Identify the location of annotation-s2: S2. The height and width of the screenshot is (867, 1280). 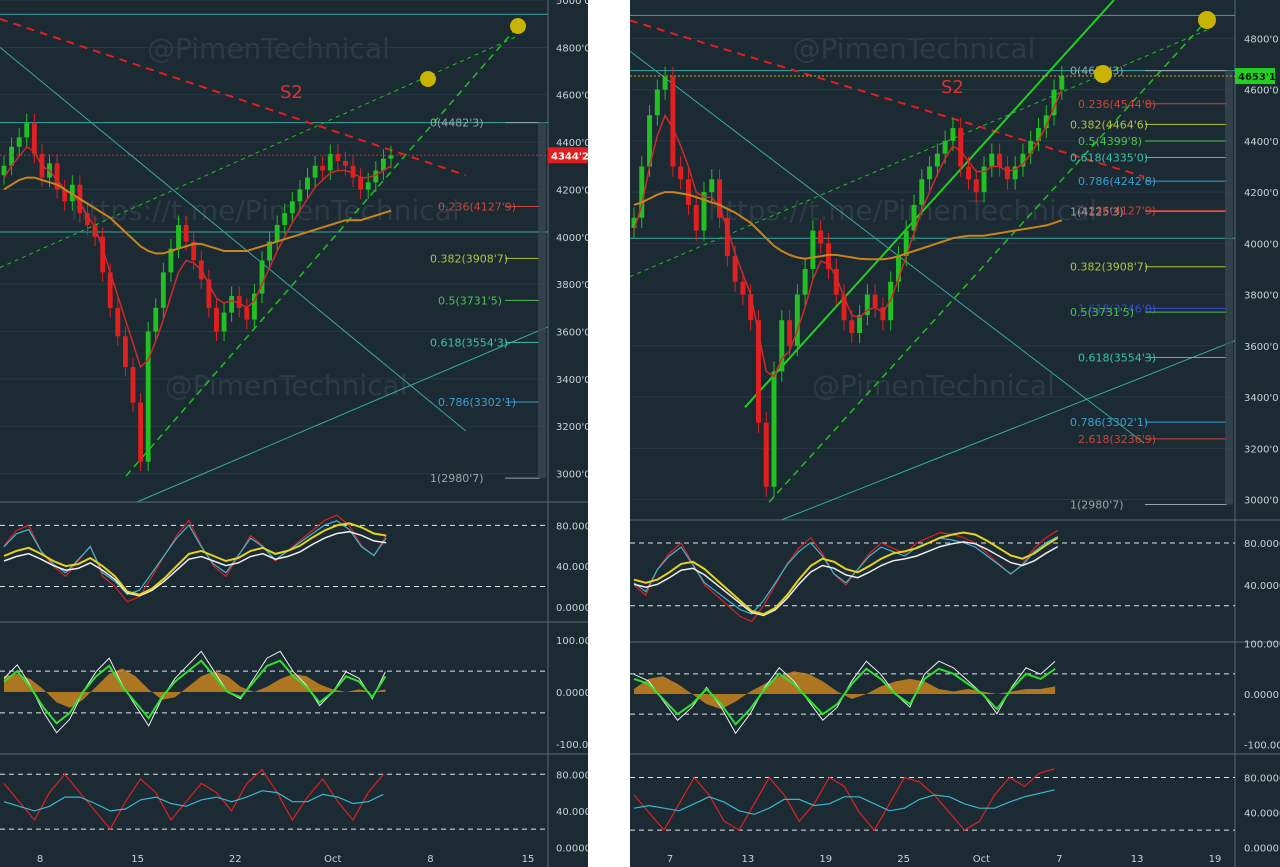
(952, 87).